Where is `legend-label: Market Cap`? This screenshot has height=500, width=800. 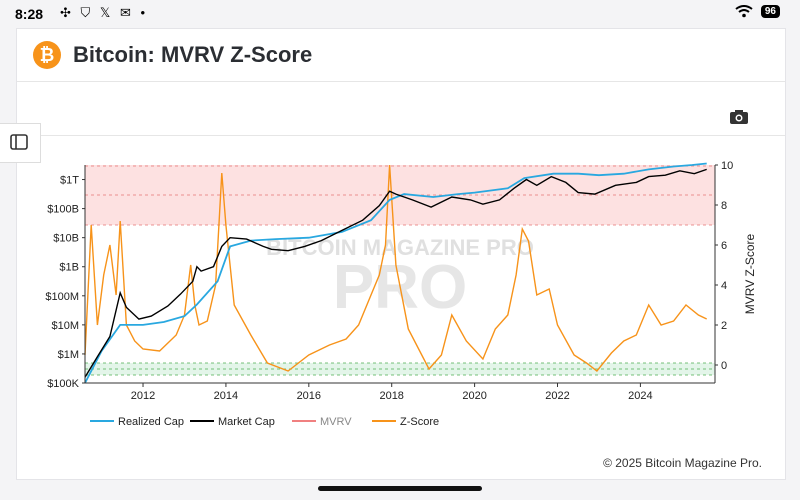
legend-label: Market Cap is located at coordinates (246, 422).